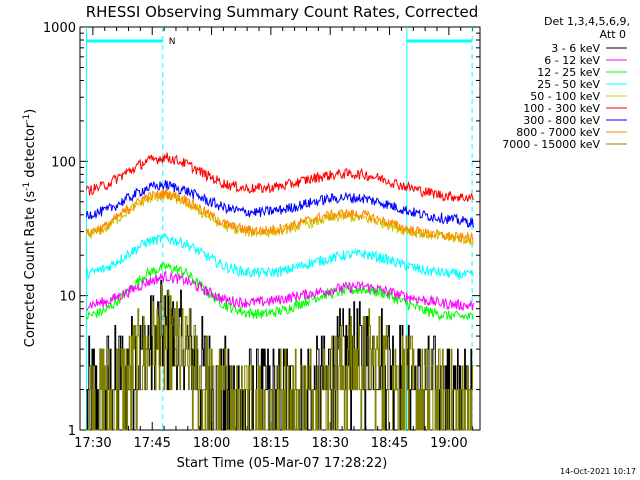  I want to click on x-tick-label: 18:30, so click(329, 443).